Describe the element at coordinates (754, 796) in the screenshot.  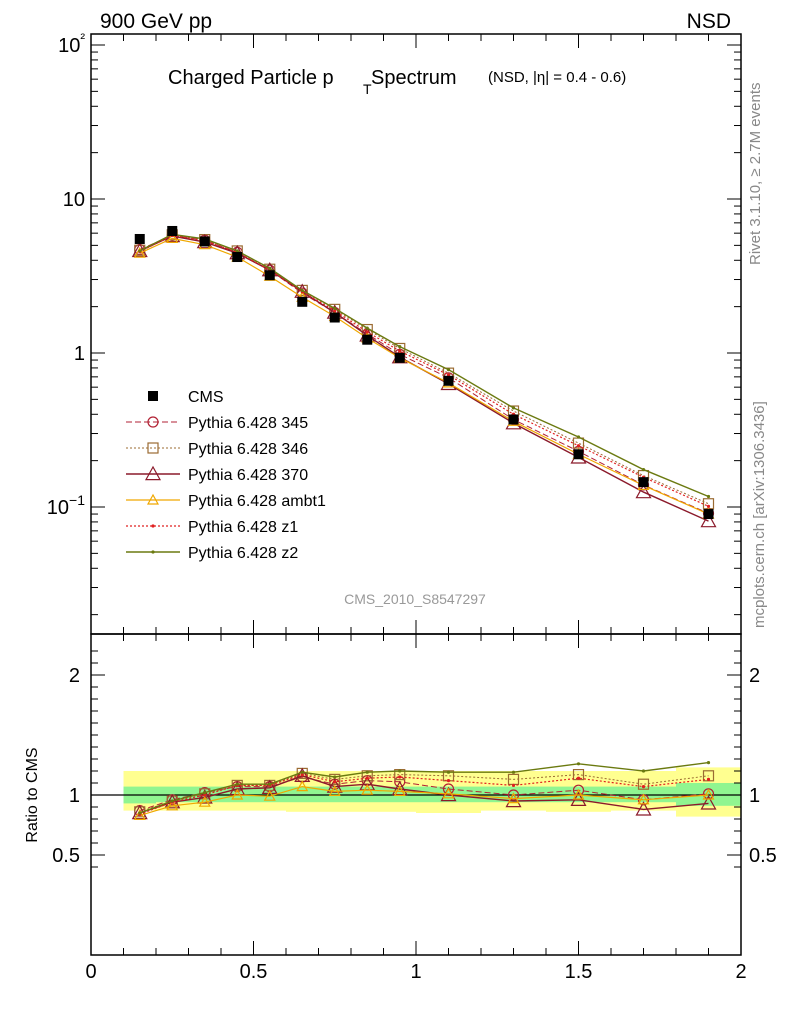
I see `ratio-ytick-label-right: 1` at that location.